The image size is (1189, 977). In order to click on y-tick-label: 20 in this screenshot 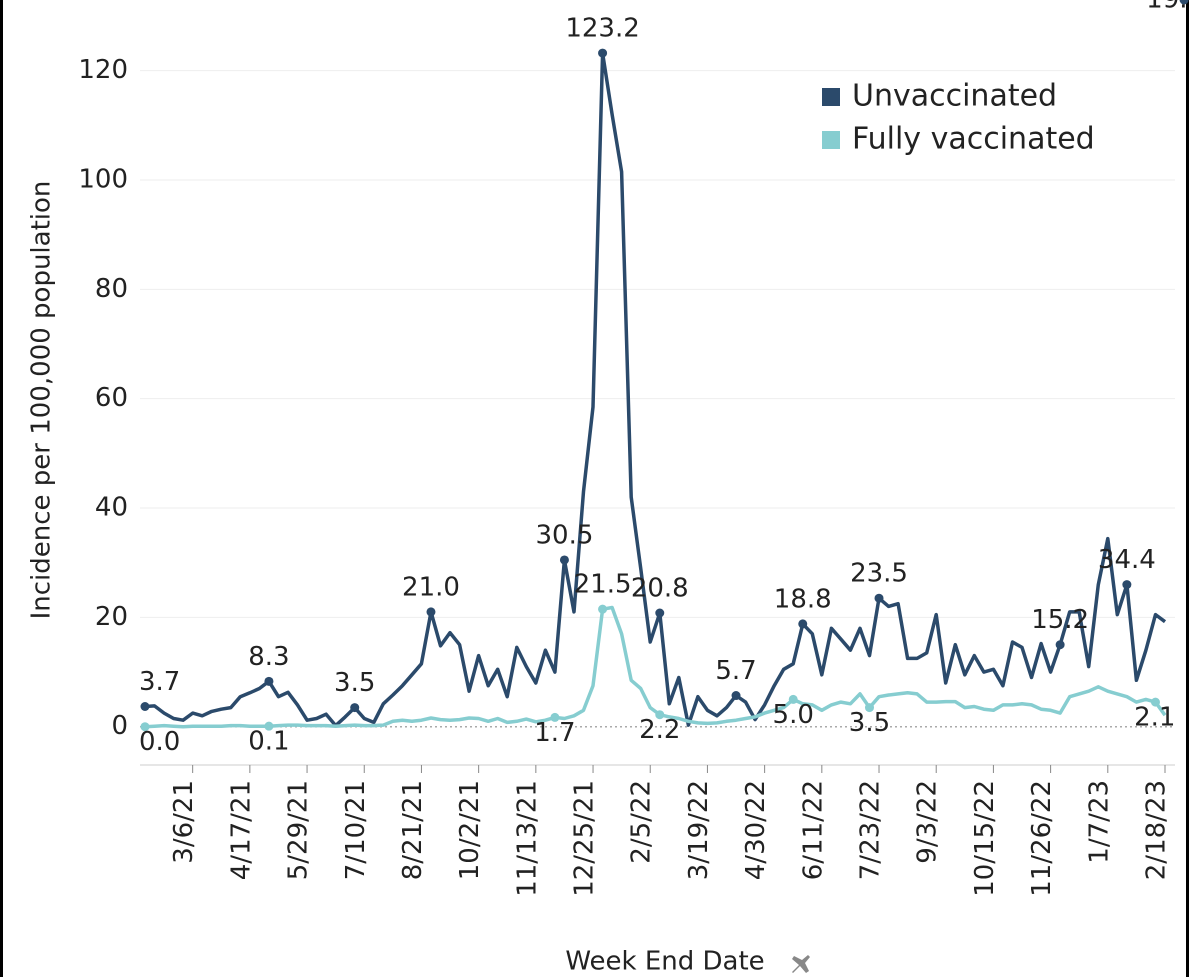, I will do `click(111, 617)`.